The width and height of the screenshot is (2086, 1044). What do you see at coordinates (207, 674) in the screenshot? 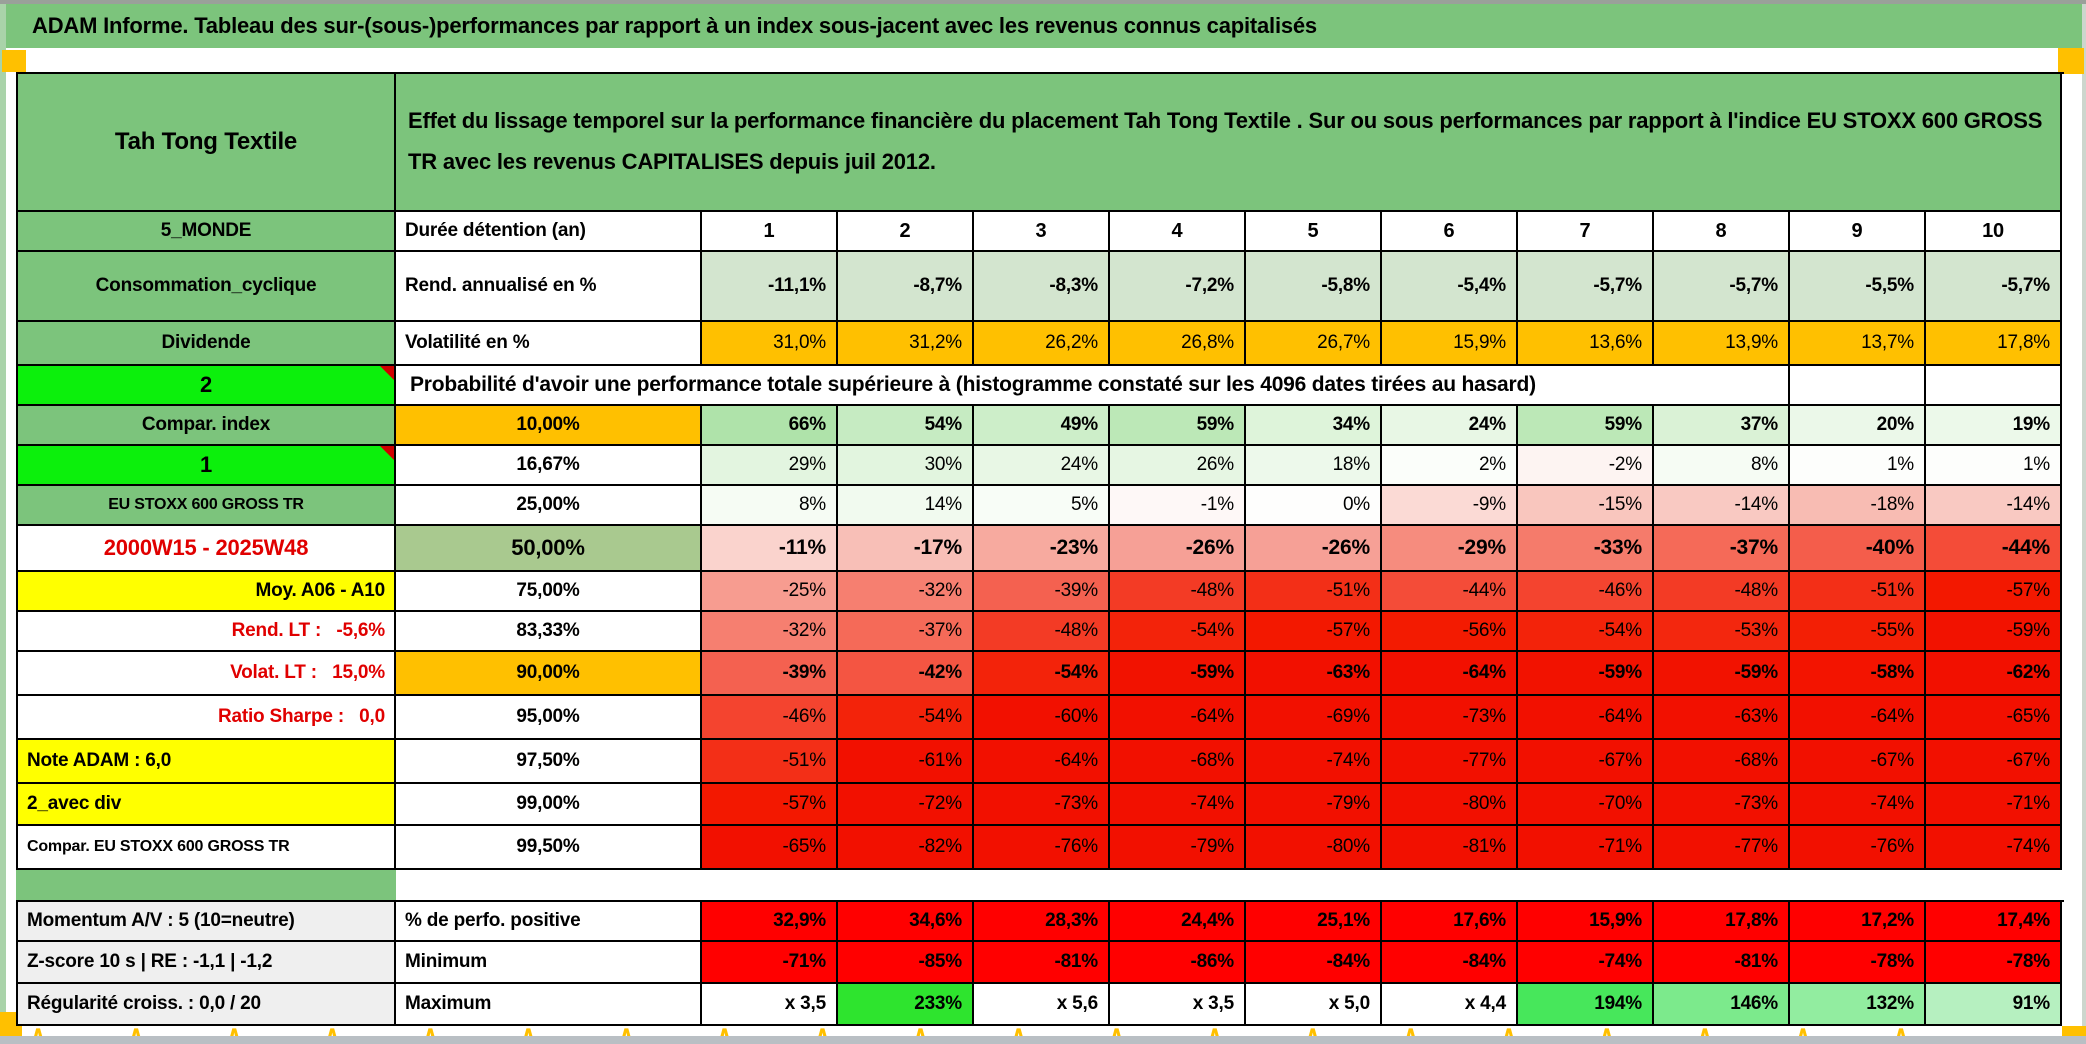
I see `row-label-cell: Volat. LT : 15,0%` at bounding box center [207, 674].